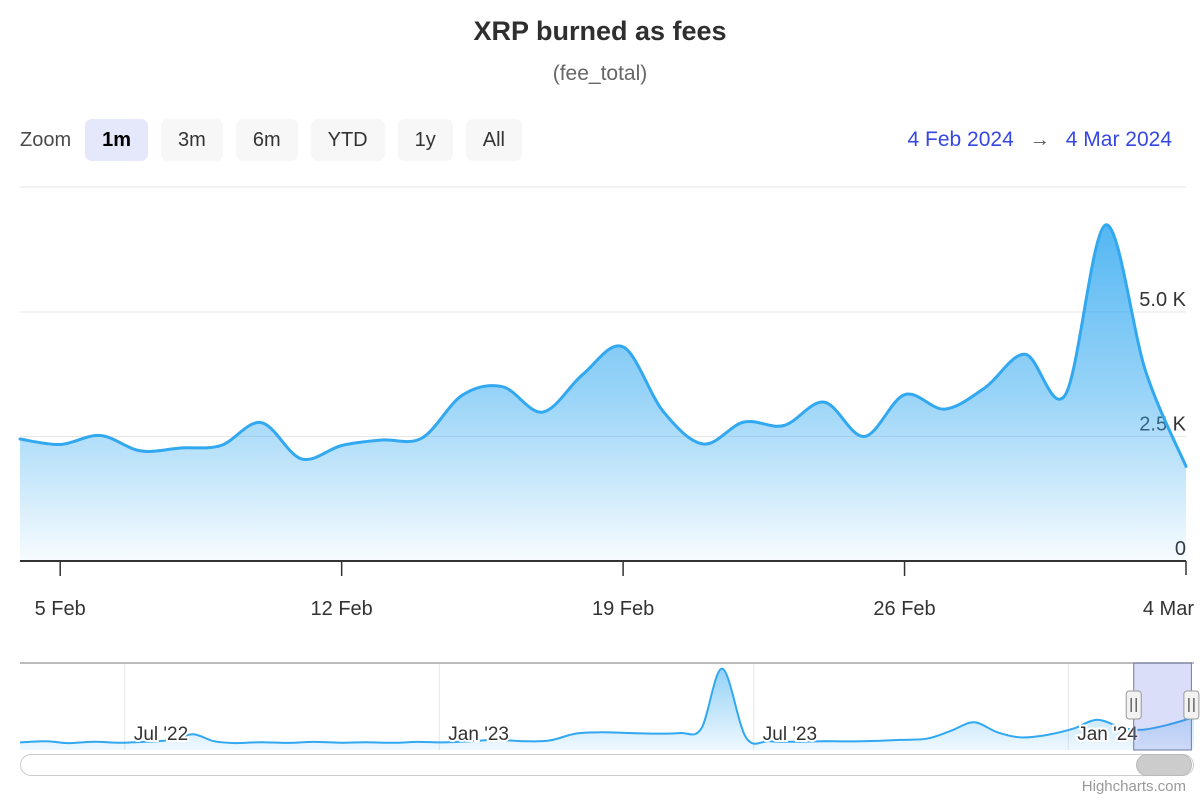 The image size is (1200, 800). What do you see at coordinates (600, 31) in the screenshot?
I see `page-title: XRP burned as fees` at bounding box center [600, 31].